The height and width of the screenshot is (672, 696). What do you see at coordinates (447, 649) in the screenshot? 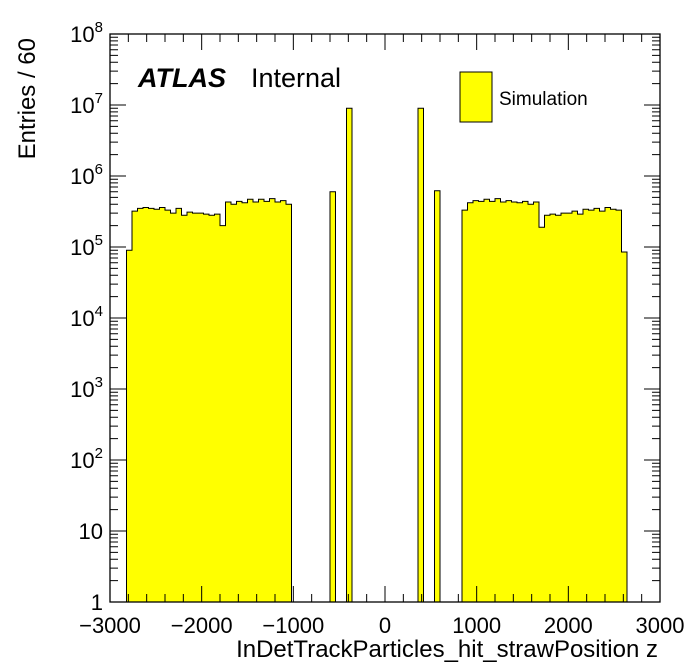
I see `x-axis-title: InDetTrackParticles_hit_strawPosition z` at bounding box center [447, 649].